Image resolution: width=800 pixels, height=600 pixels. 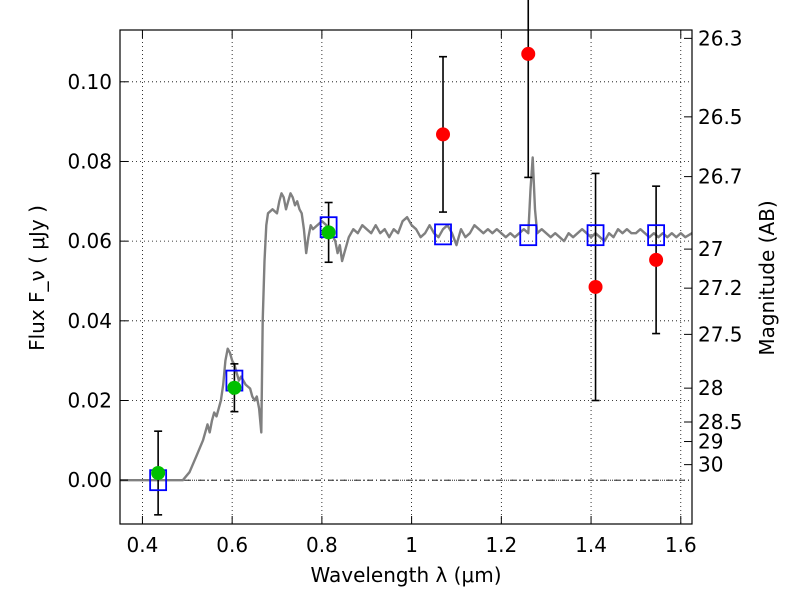 I want to click on x-tick-label: 0.8, so click(x=322, y=545).